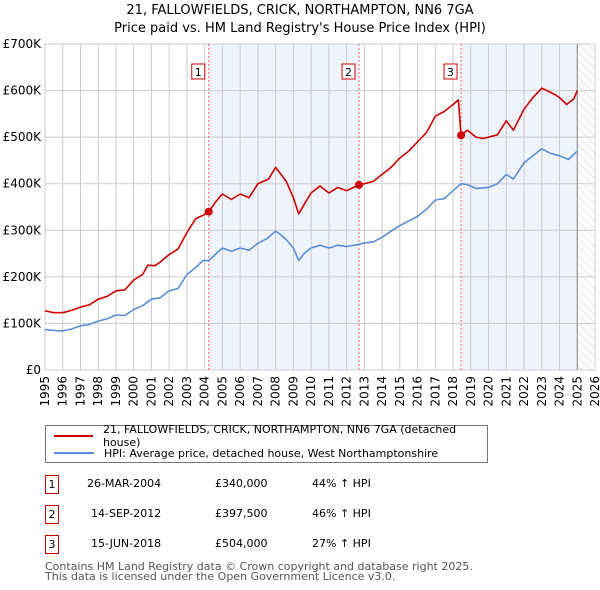  I want to click on x-tick-label: 2023, so click(542, 391).